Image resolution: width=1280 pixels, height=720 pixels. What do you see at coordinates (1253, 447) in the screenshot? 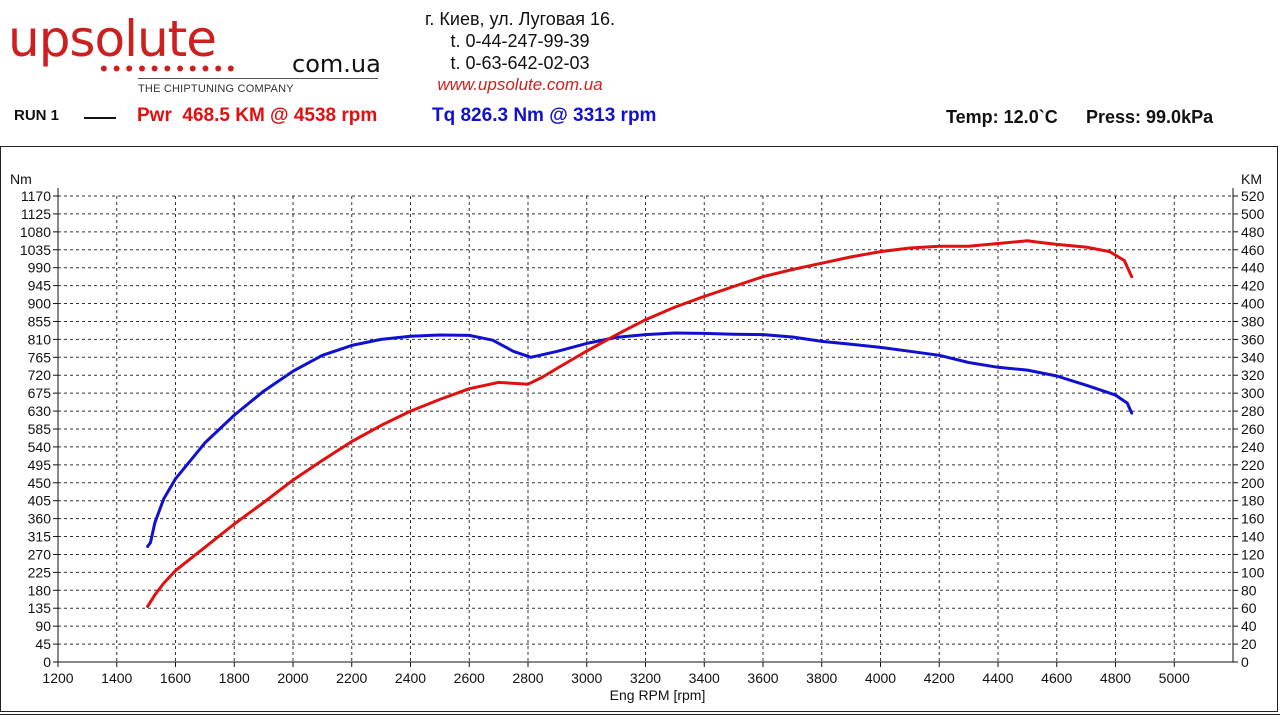
I see `y-right-tick-label: 240` at bounding box center [1253, 447].